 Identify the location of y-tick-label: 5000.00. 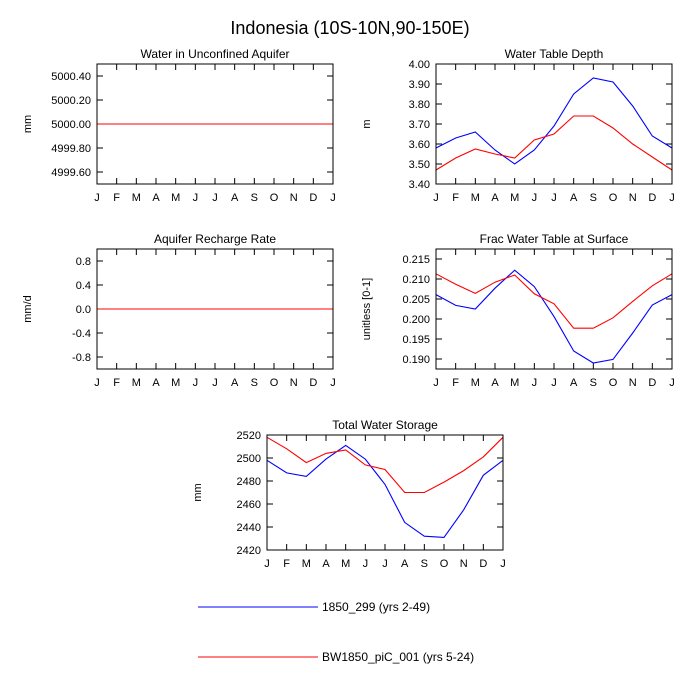
(71, 125).